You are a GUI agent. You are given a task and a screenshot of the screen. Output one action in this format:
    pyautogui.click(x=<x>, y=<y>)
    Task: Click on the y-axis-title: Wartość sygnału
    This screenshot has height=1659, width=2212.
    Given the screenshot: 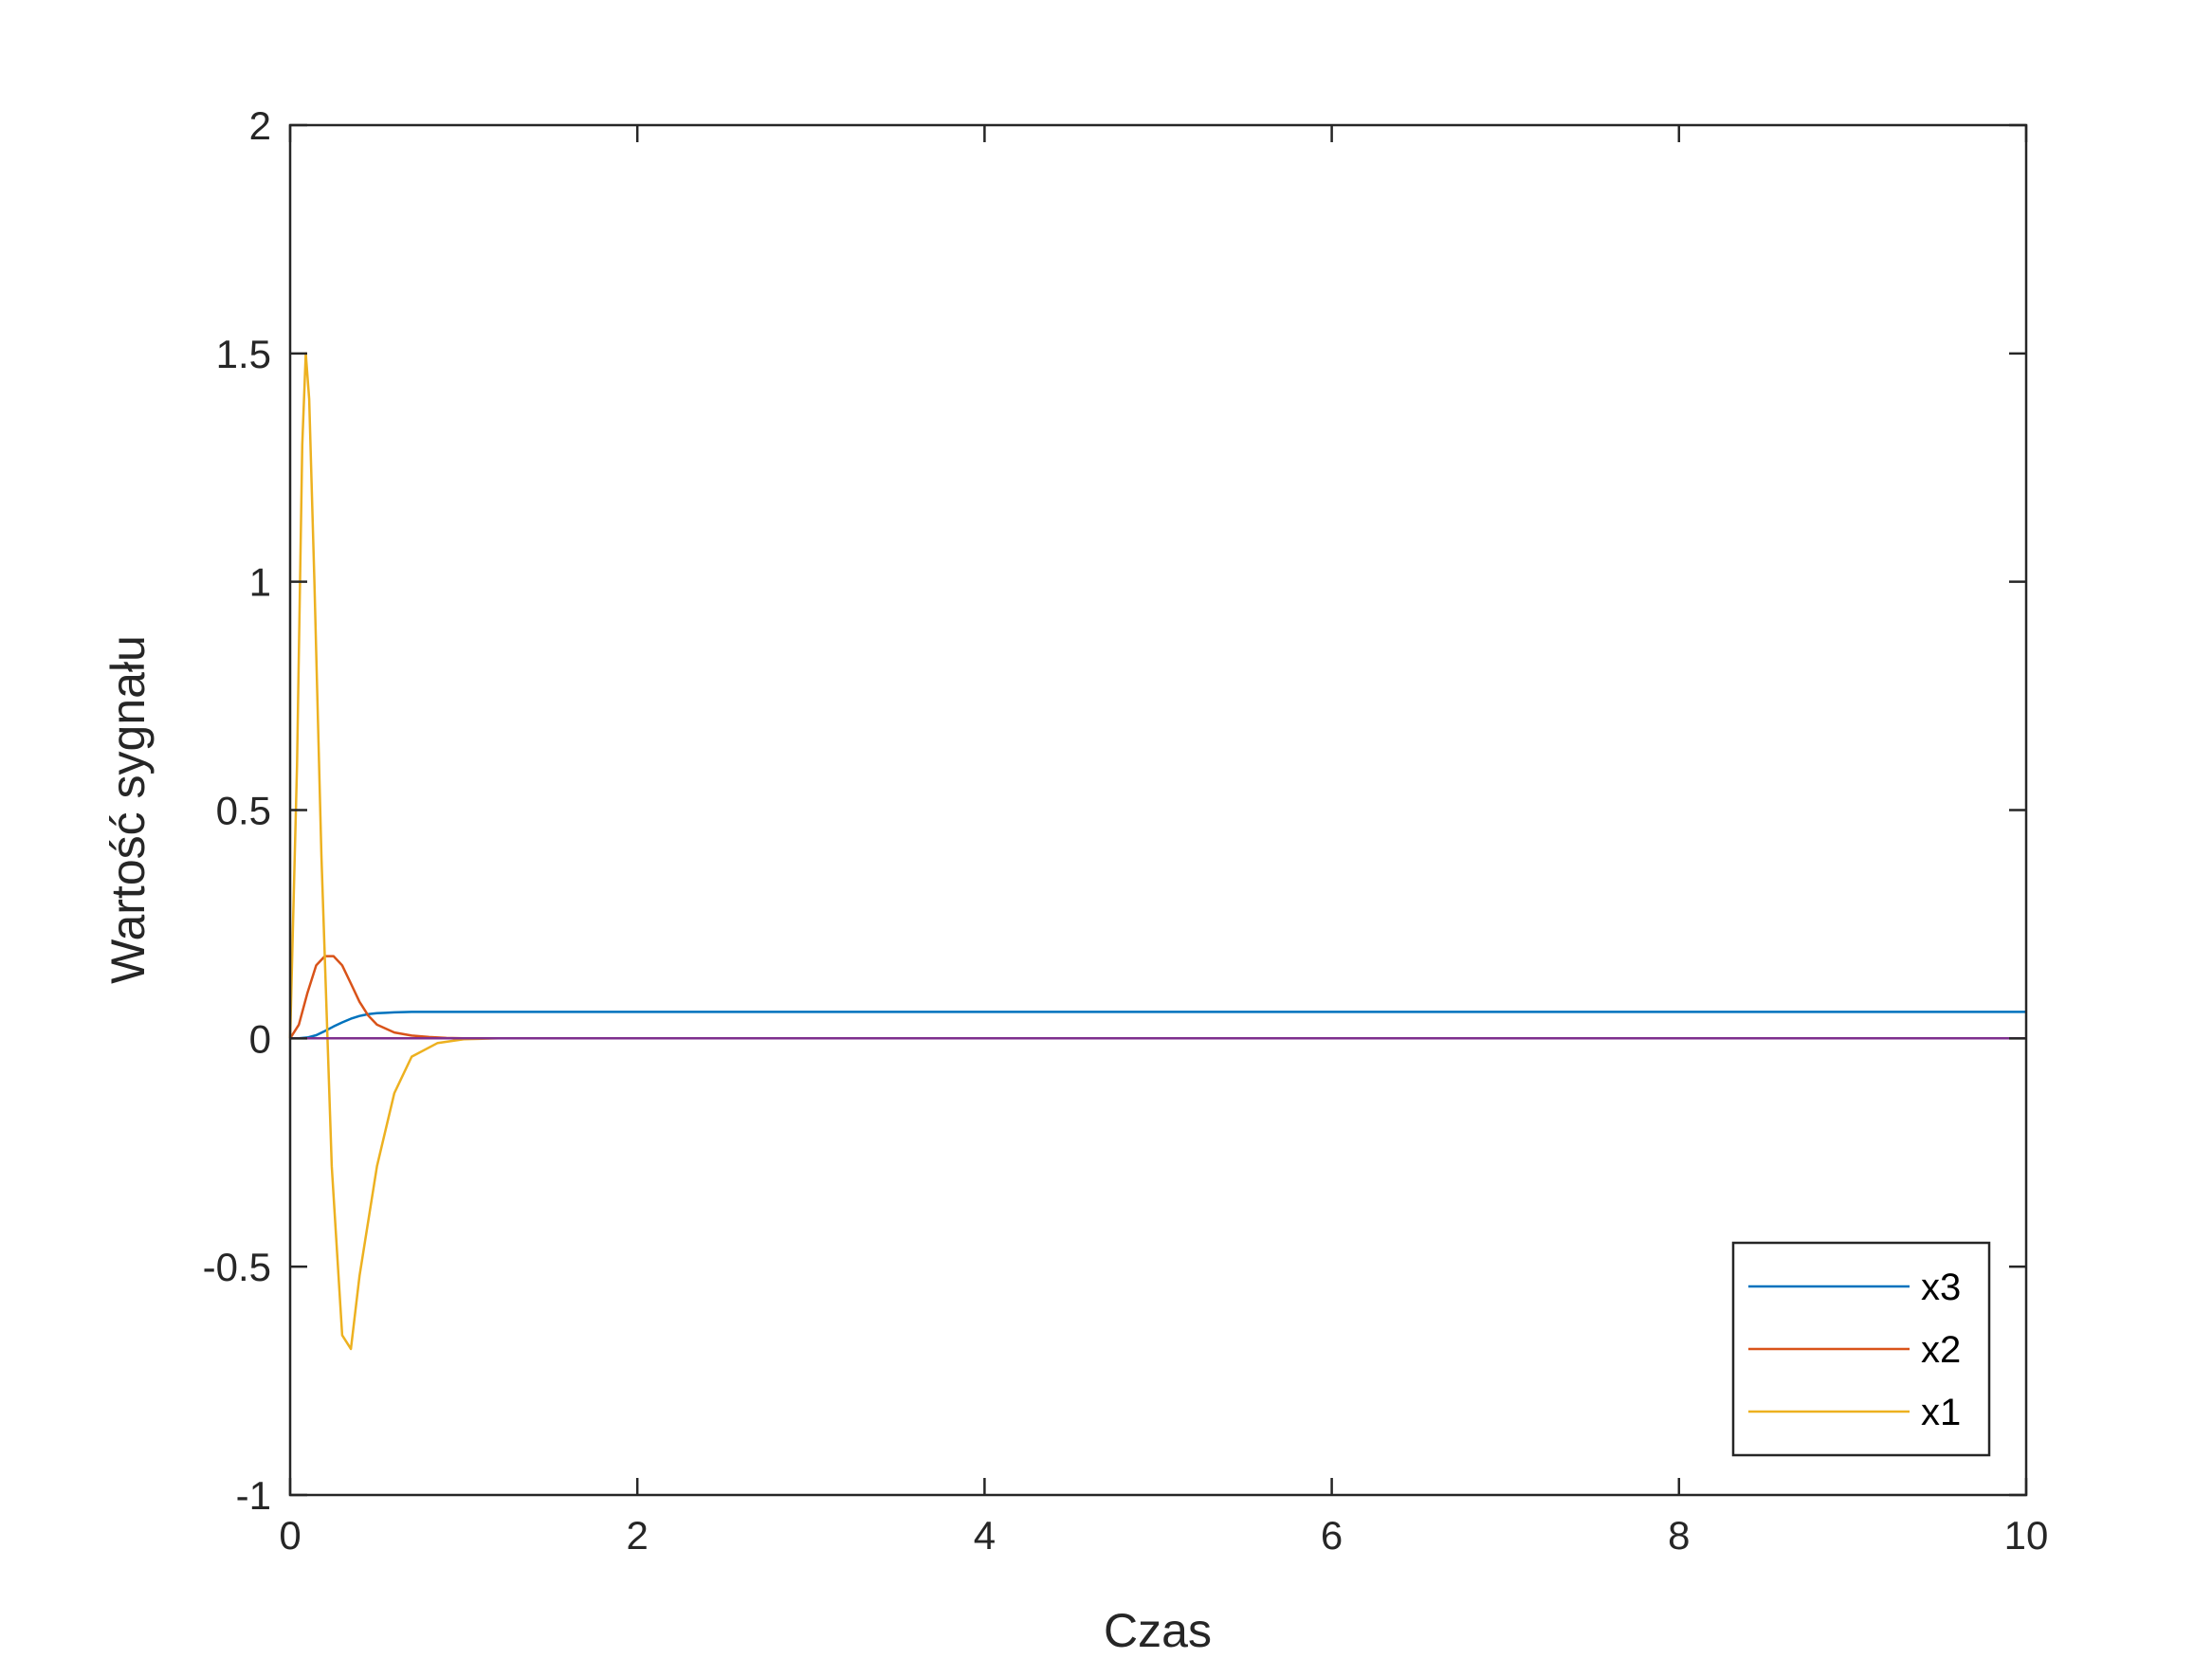 What is the action you would take?
    pyautogui.click(x=128, y=809)
    